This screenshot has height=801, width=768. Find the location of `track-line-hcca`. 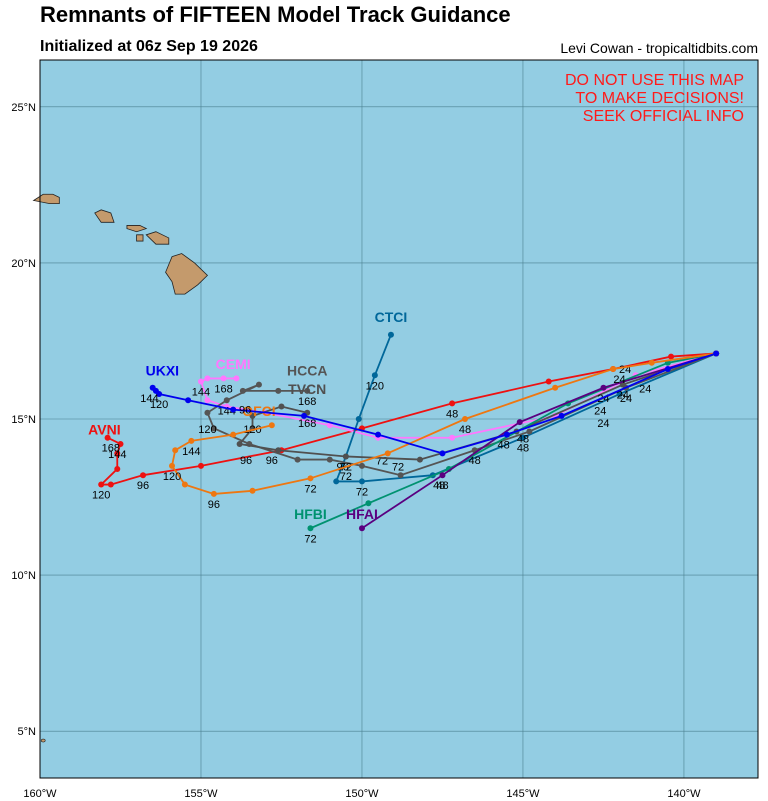

track-line-hcca is located at coordinates (461, 414).